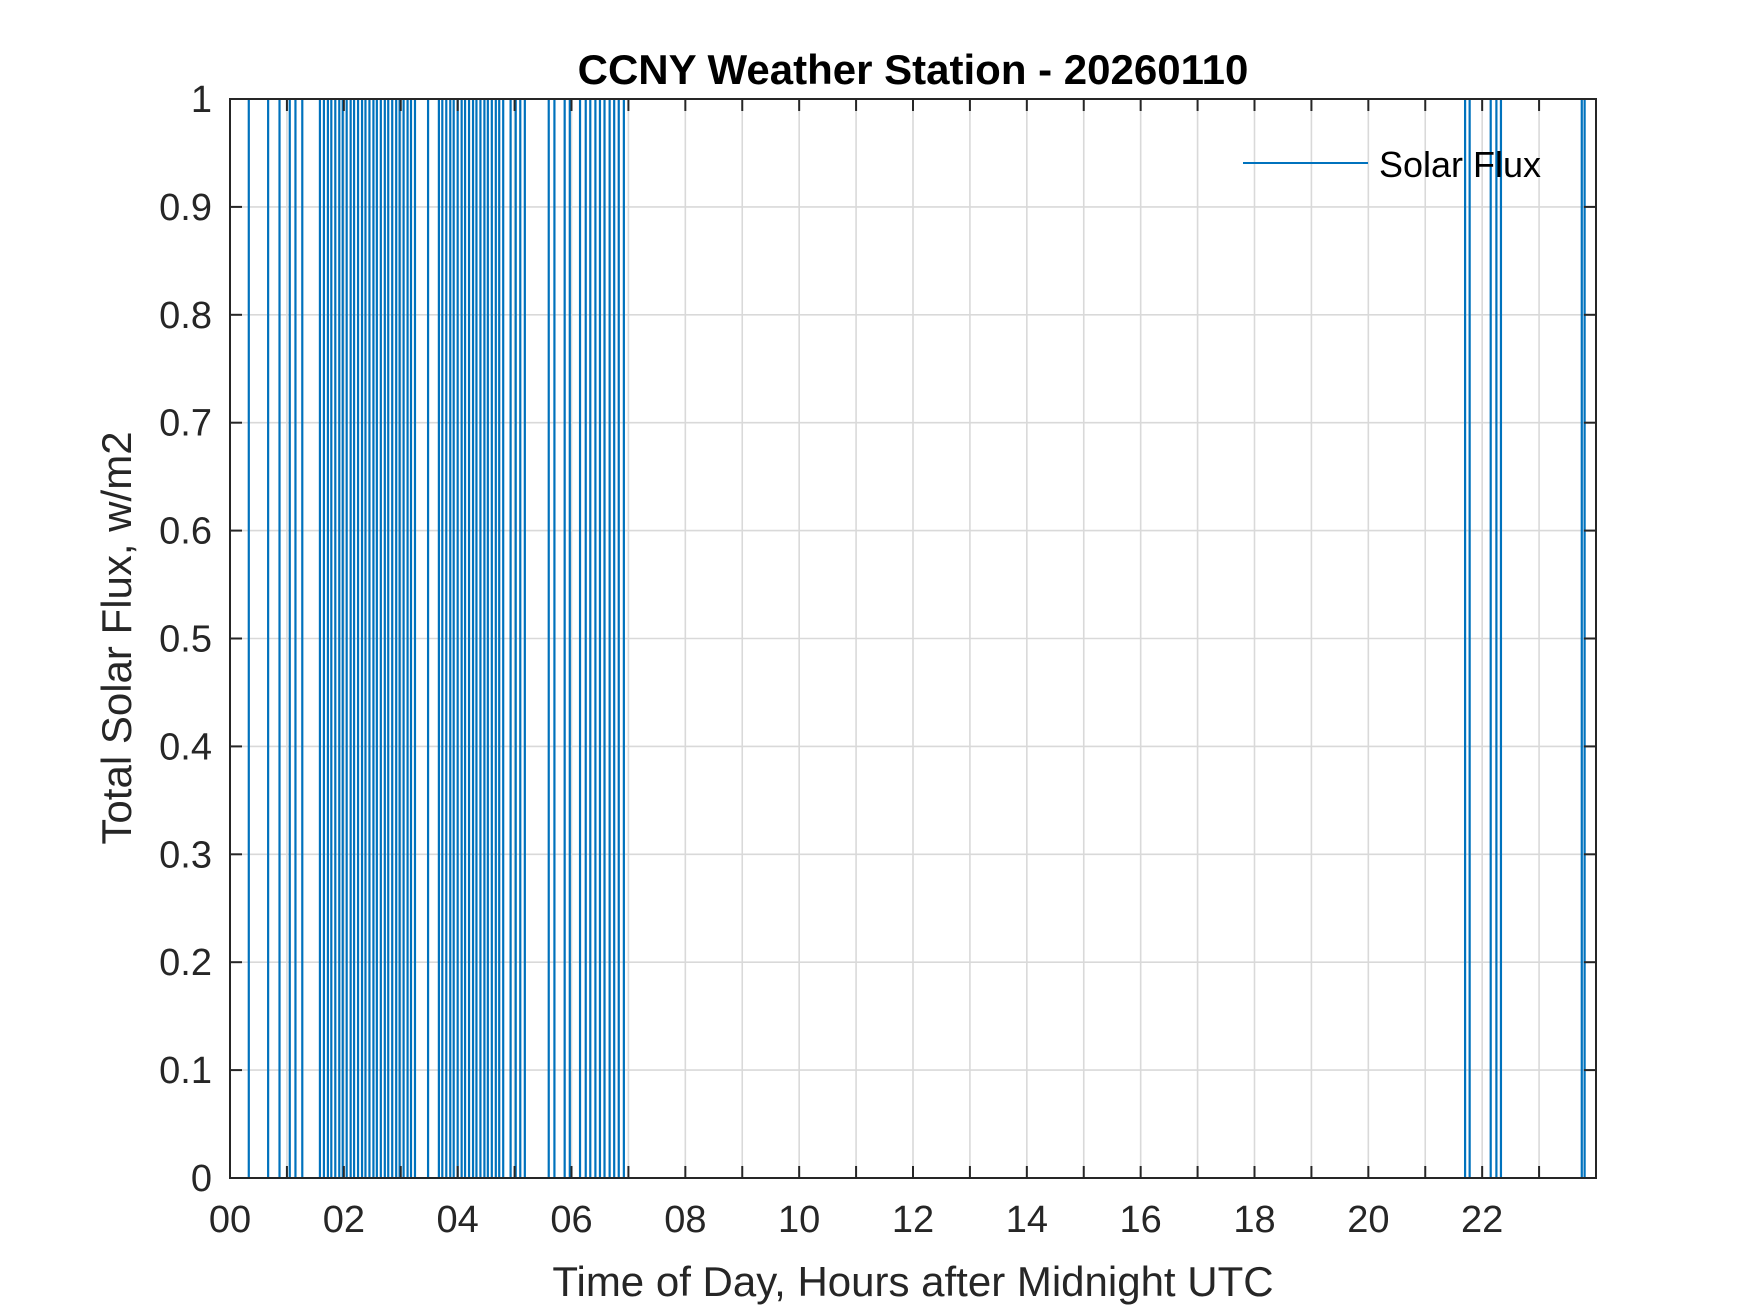  I want to click on y-tick-label: 0.5, so click(185, 640).